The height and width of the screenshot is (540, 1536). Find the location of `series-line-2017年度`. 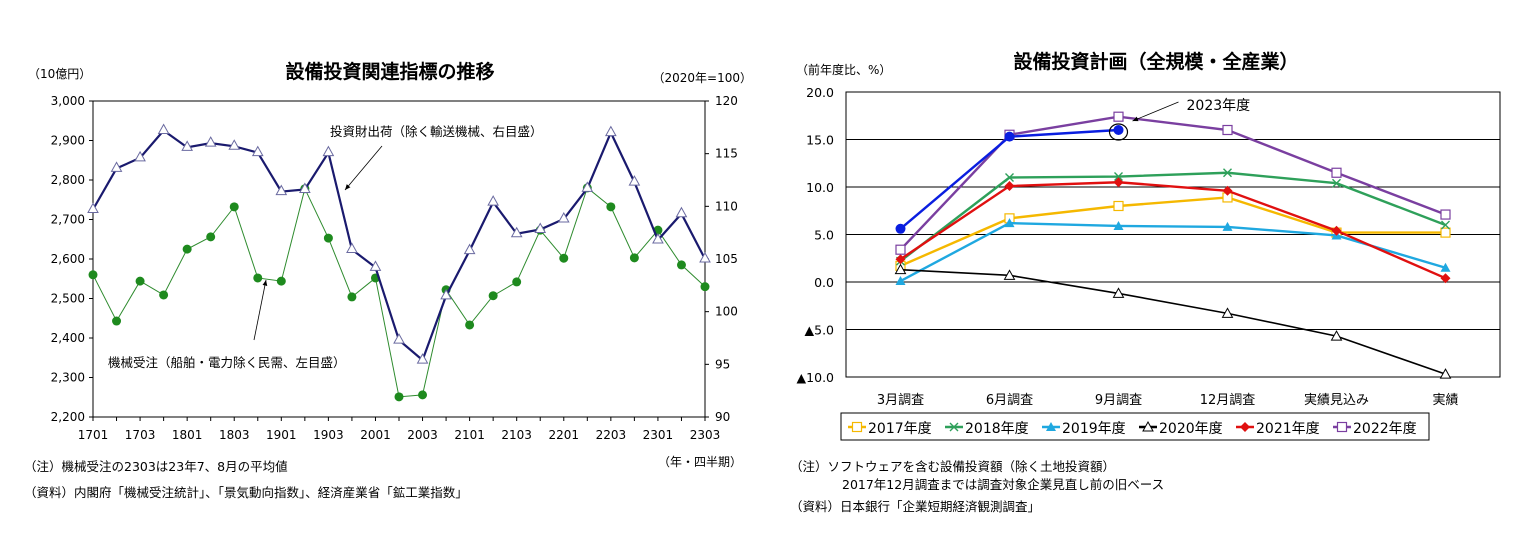

series-line-2017年度 is located at coordinates (1173, 231).